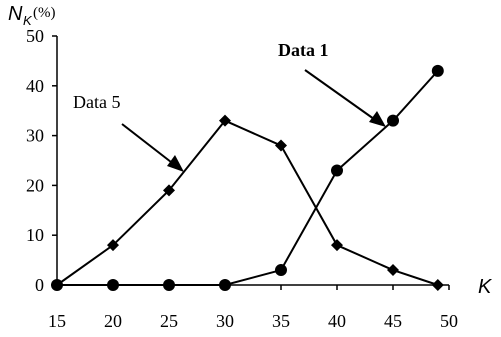 The image size is (501, 337). Describe the element at coordinates (35, 185) in the screenshot. I see `y-tick-label: 20` at that location.